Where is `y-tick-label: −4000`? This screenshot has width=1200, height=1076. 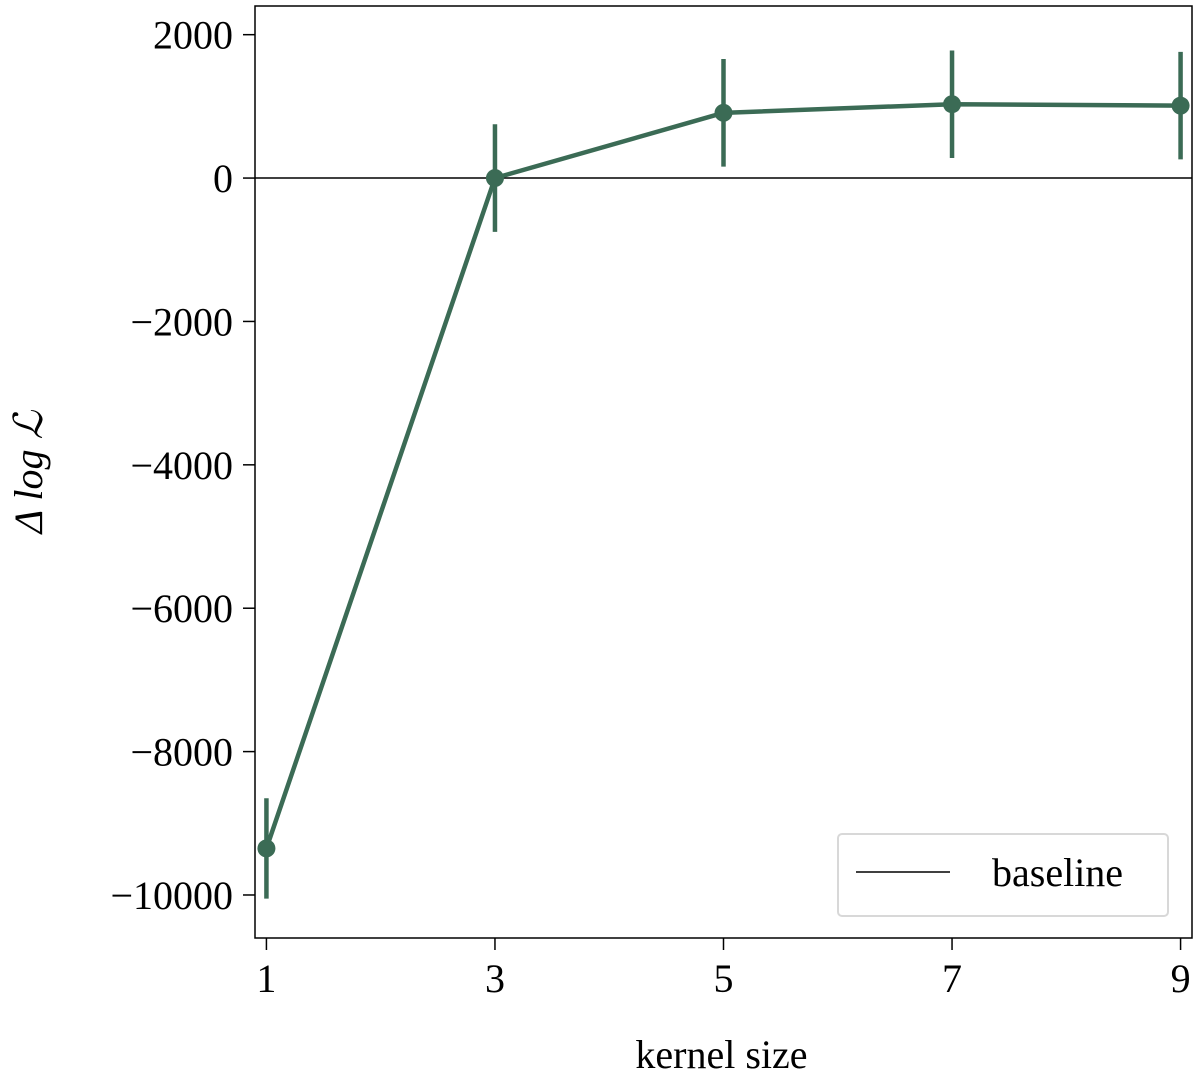 y-tick-label: −4000 is located at coordinates (181, 465).